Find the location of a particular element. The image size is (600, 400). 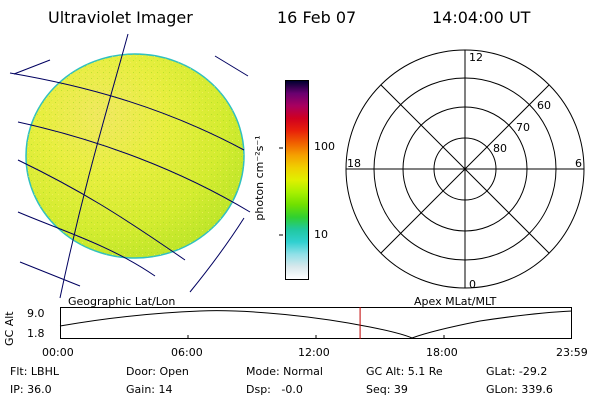

mlt-label-6: 6 is located at coordinates (578, 163).